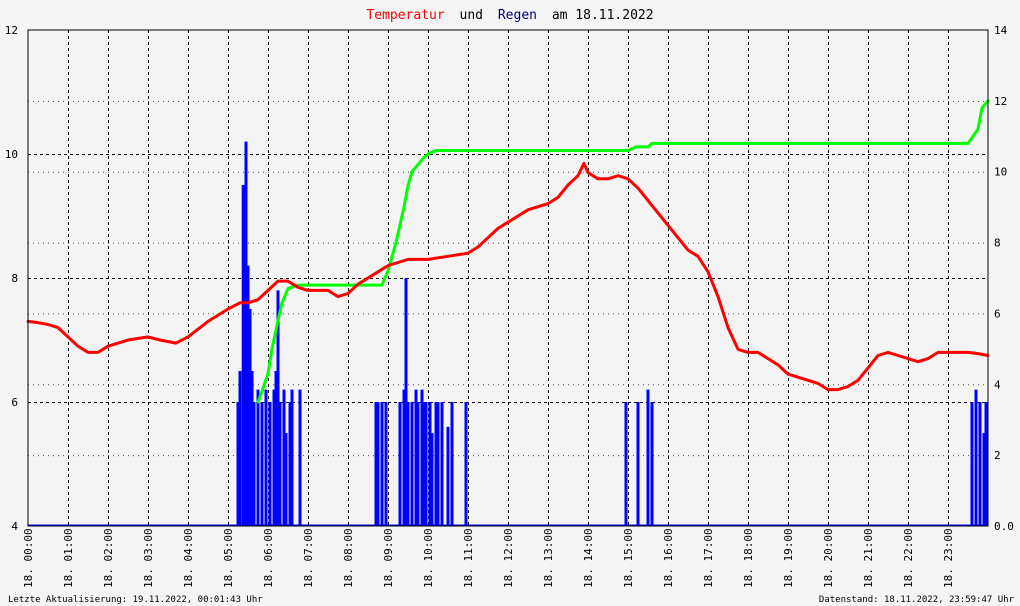 The height and width of the screenshot is (606, 1020). Describe the element at coordinates (68, 558) in the screenshot. I see `x-tick-label: 18. 01:00` at that location.